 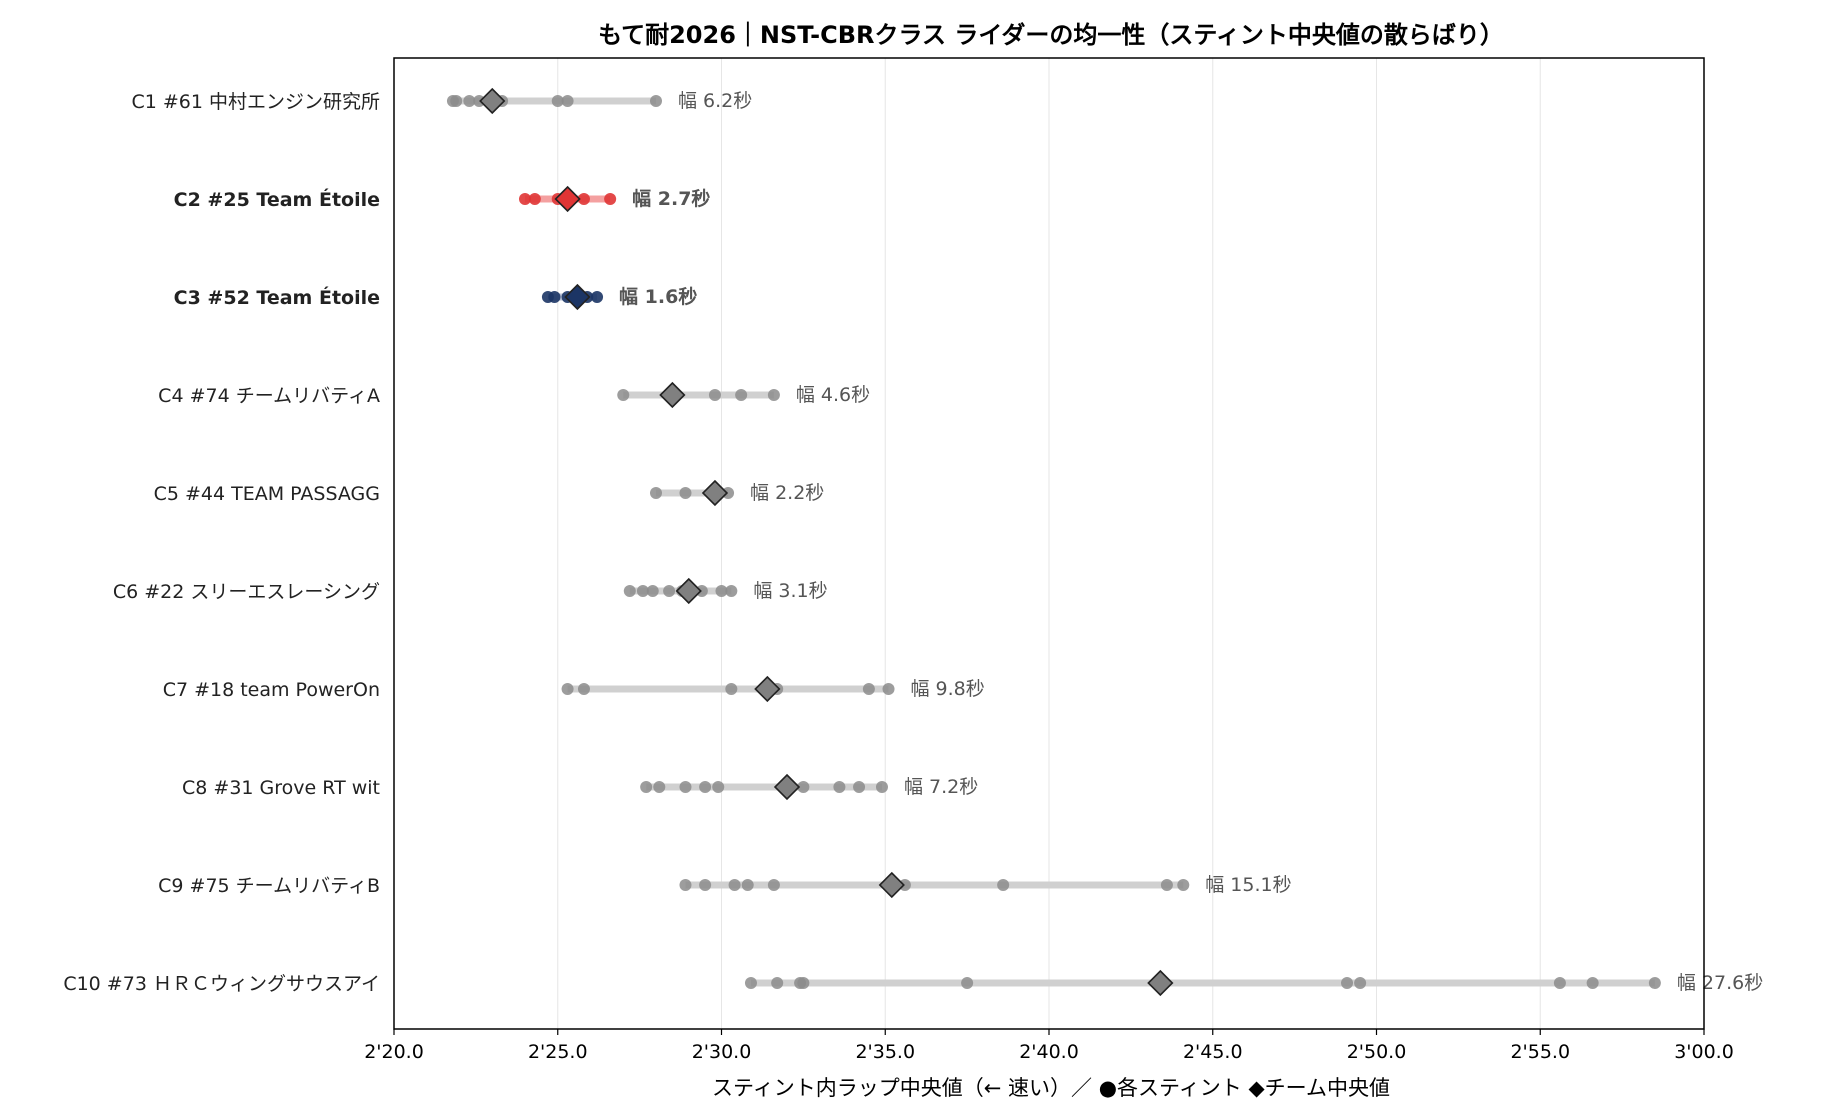 I want to click on row-label: C8 #31 Grove RT wit, so click(x=281, y=788).